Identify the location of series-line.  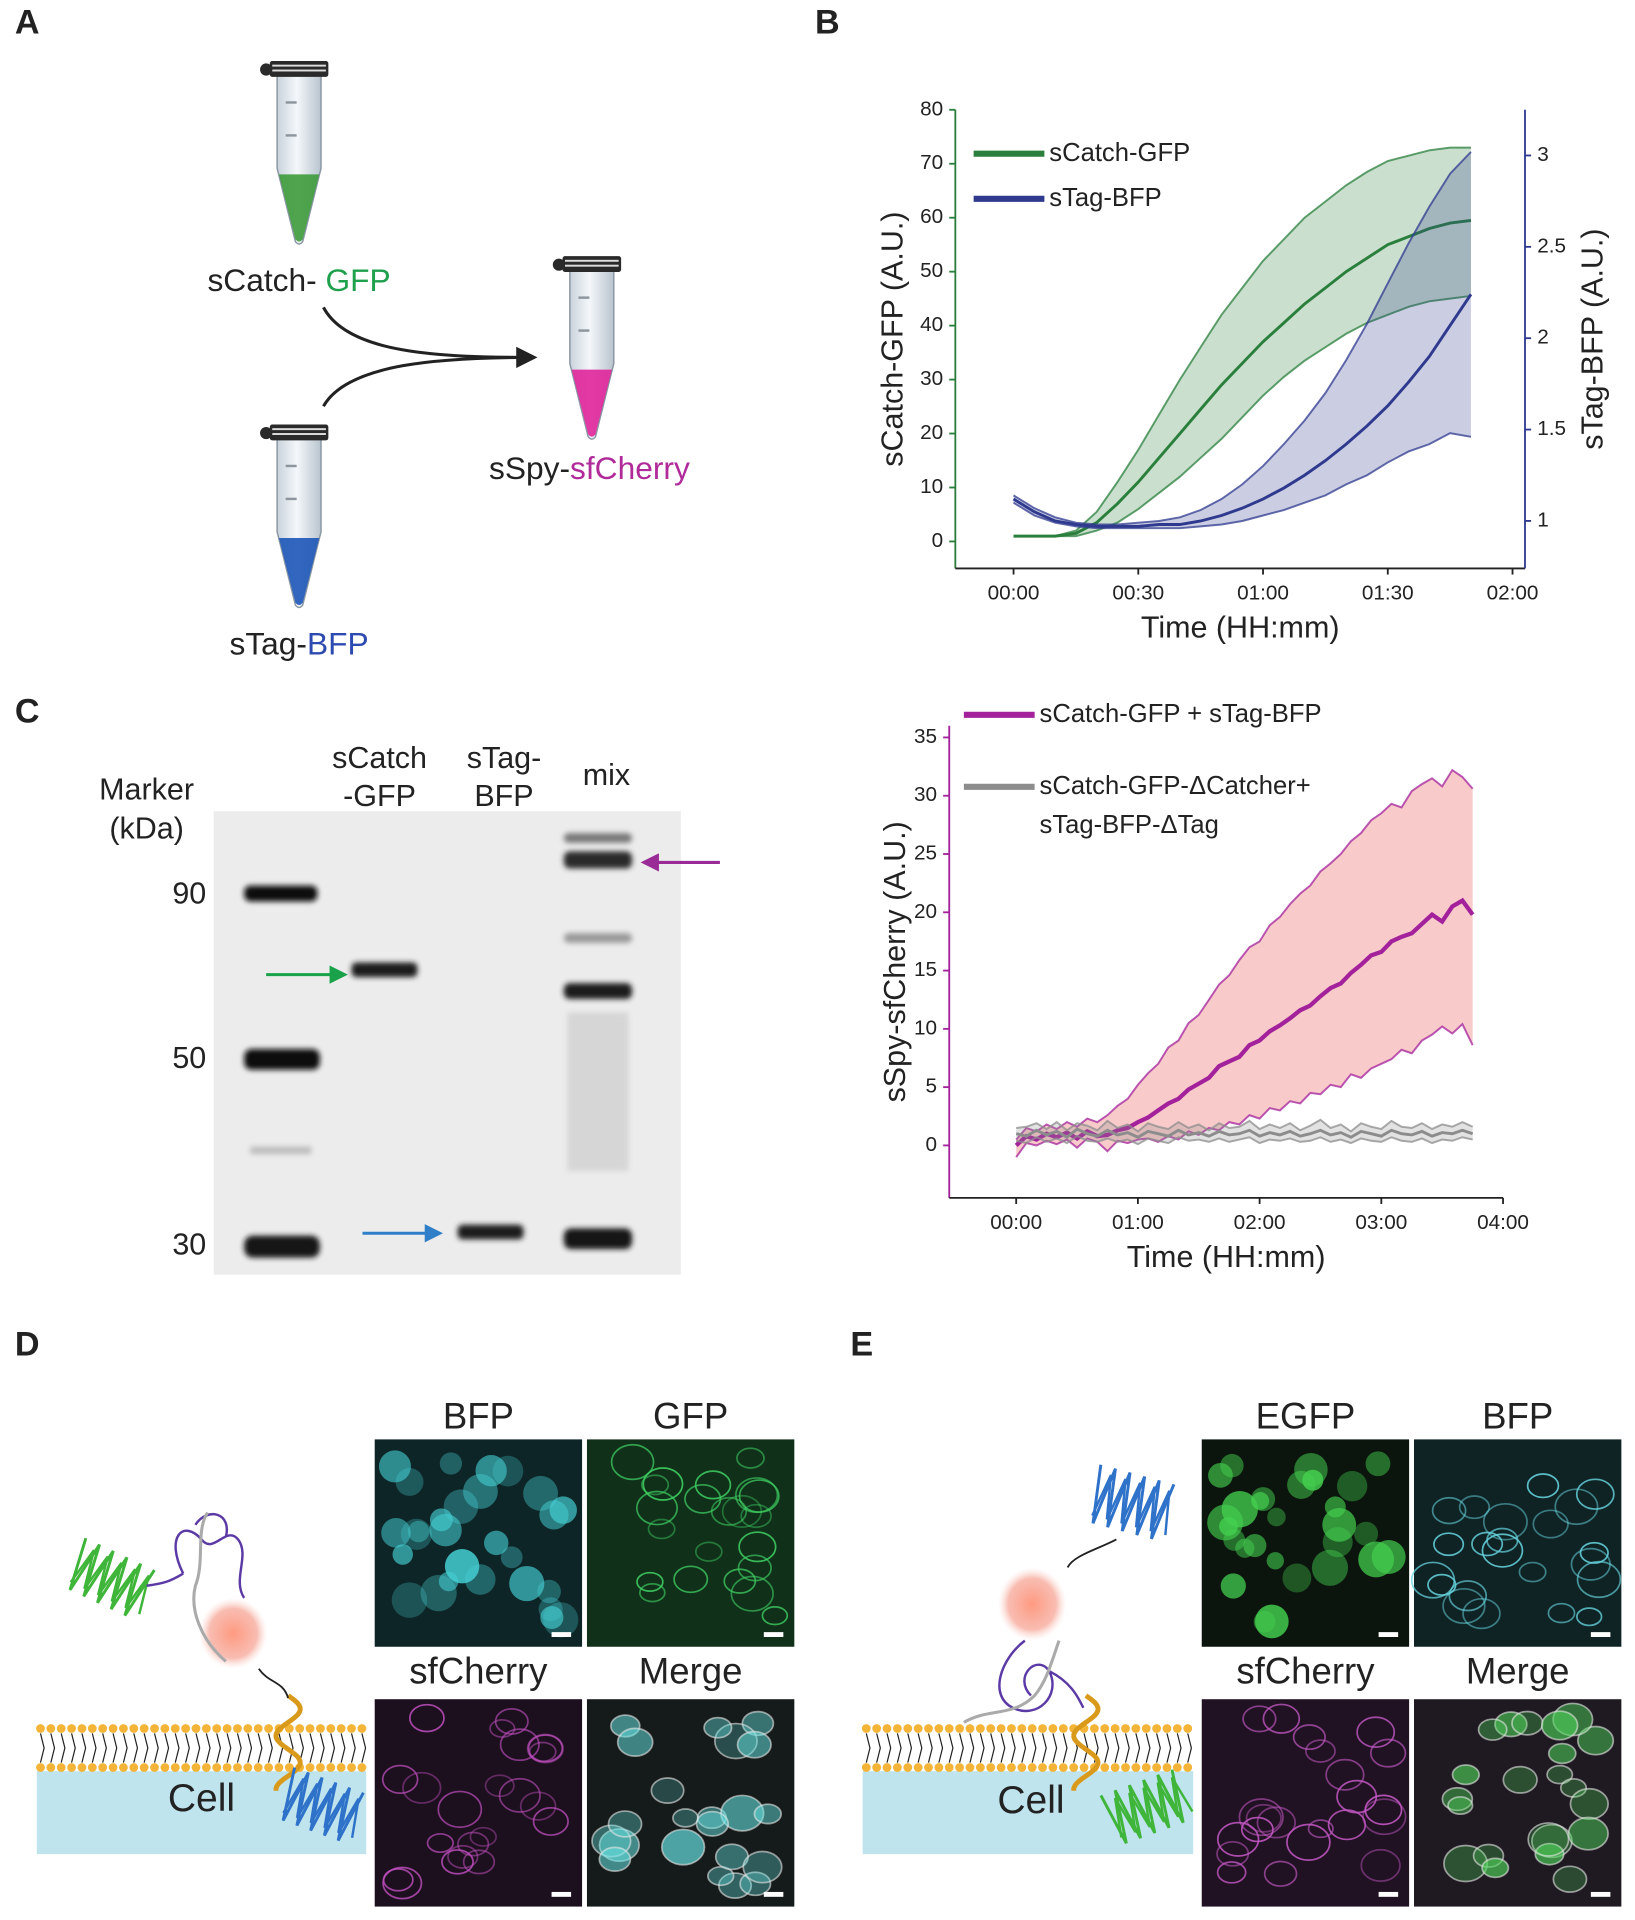
(1242, 410).